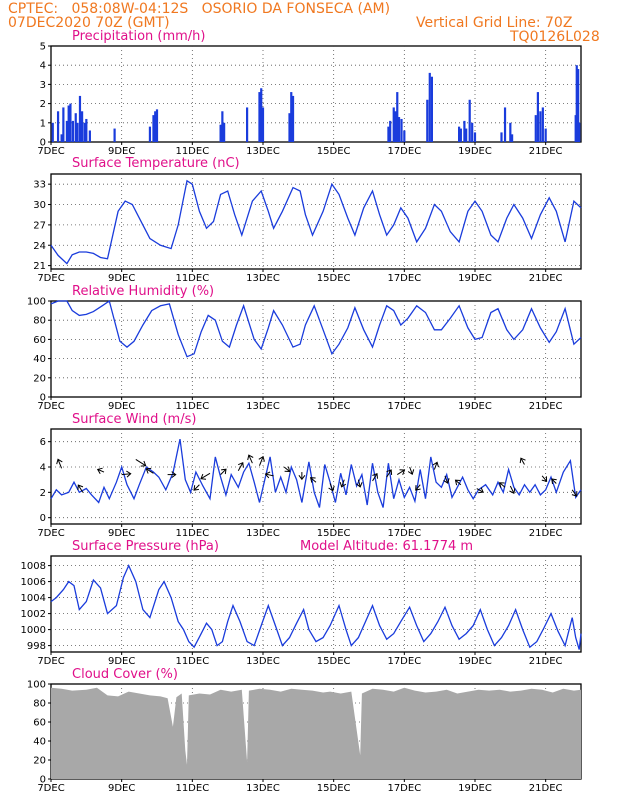  I want to click on temperature-ytick-label: 27, so click(39, 225).